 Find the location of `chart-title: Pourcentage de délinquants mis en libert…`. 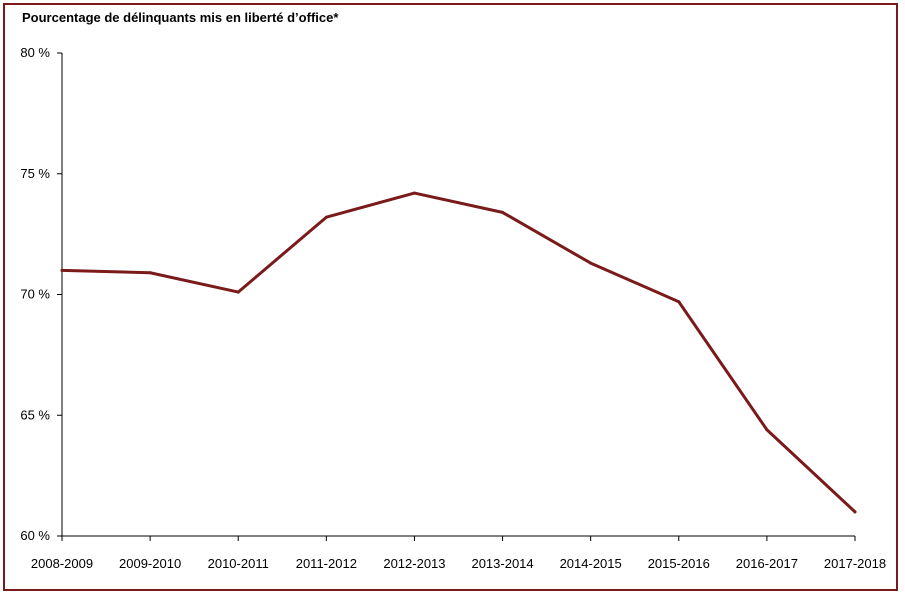

chart-title: Pourcentage de délinquants mis en libert… is located at coordinates (180, 17).